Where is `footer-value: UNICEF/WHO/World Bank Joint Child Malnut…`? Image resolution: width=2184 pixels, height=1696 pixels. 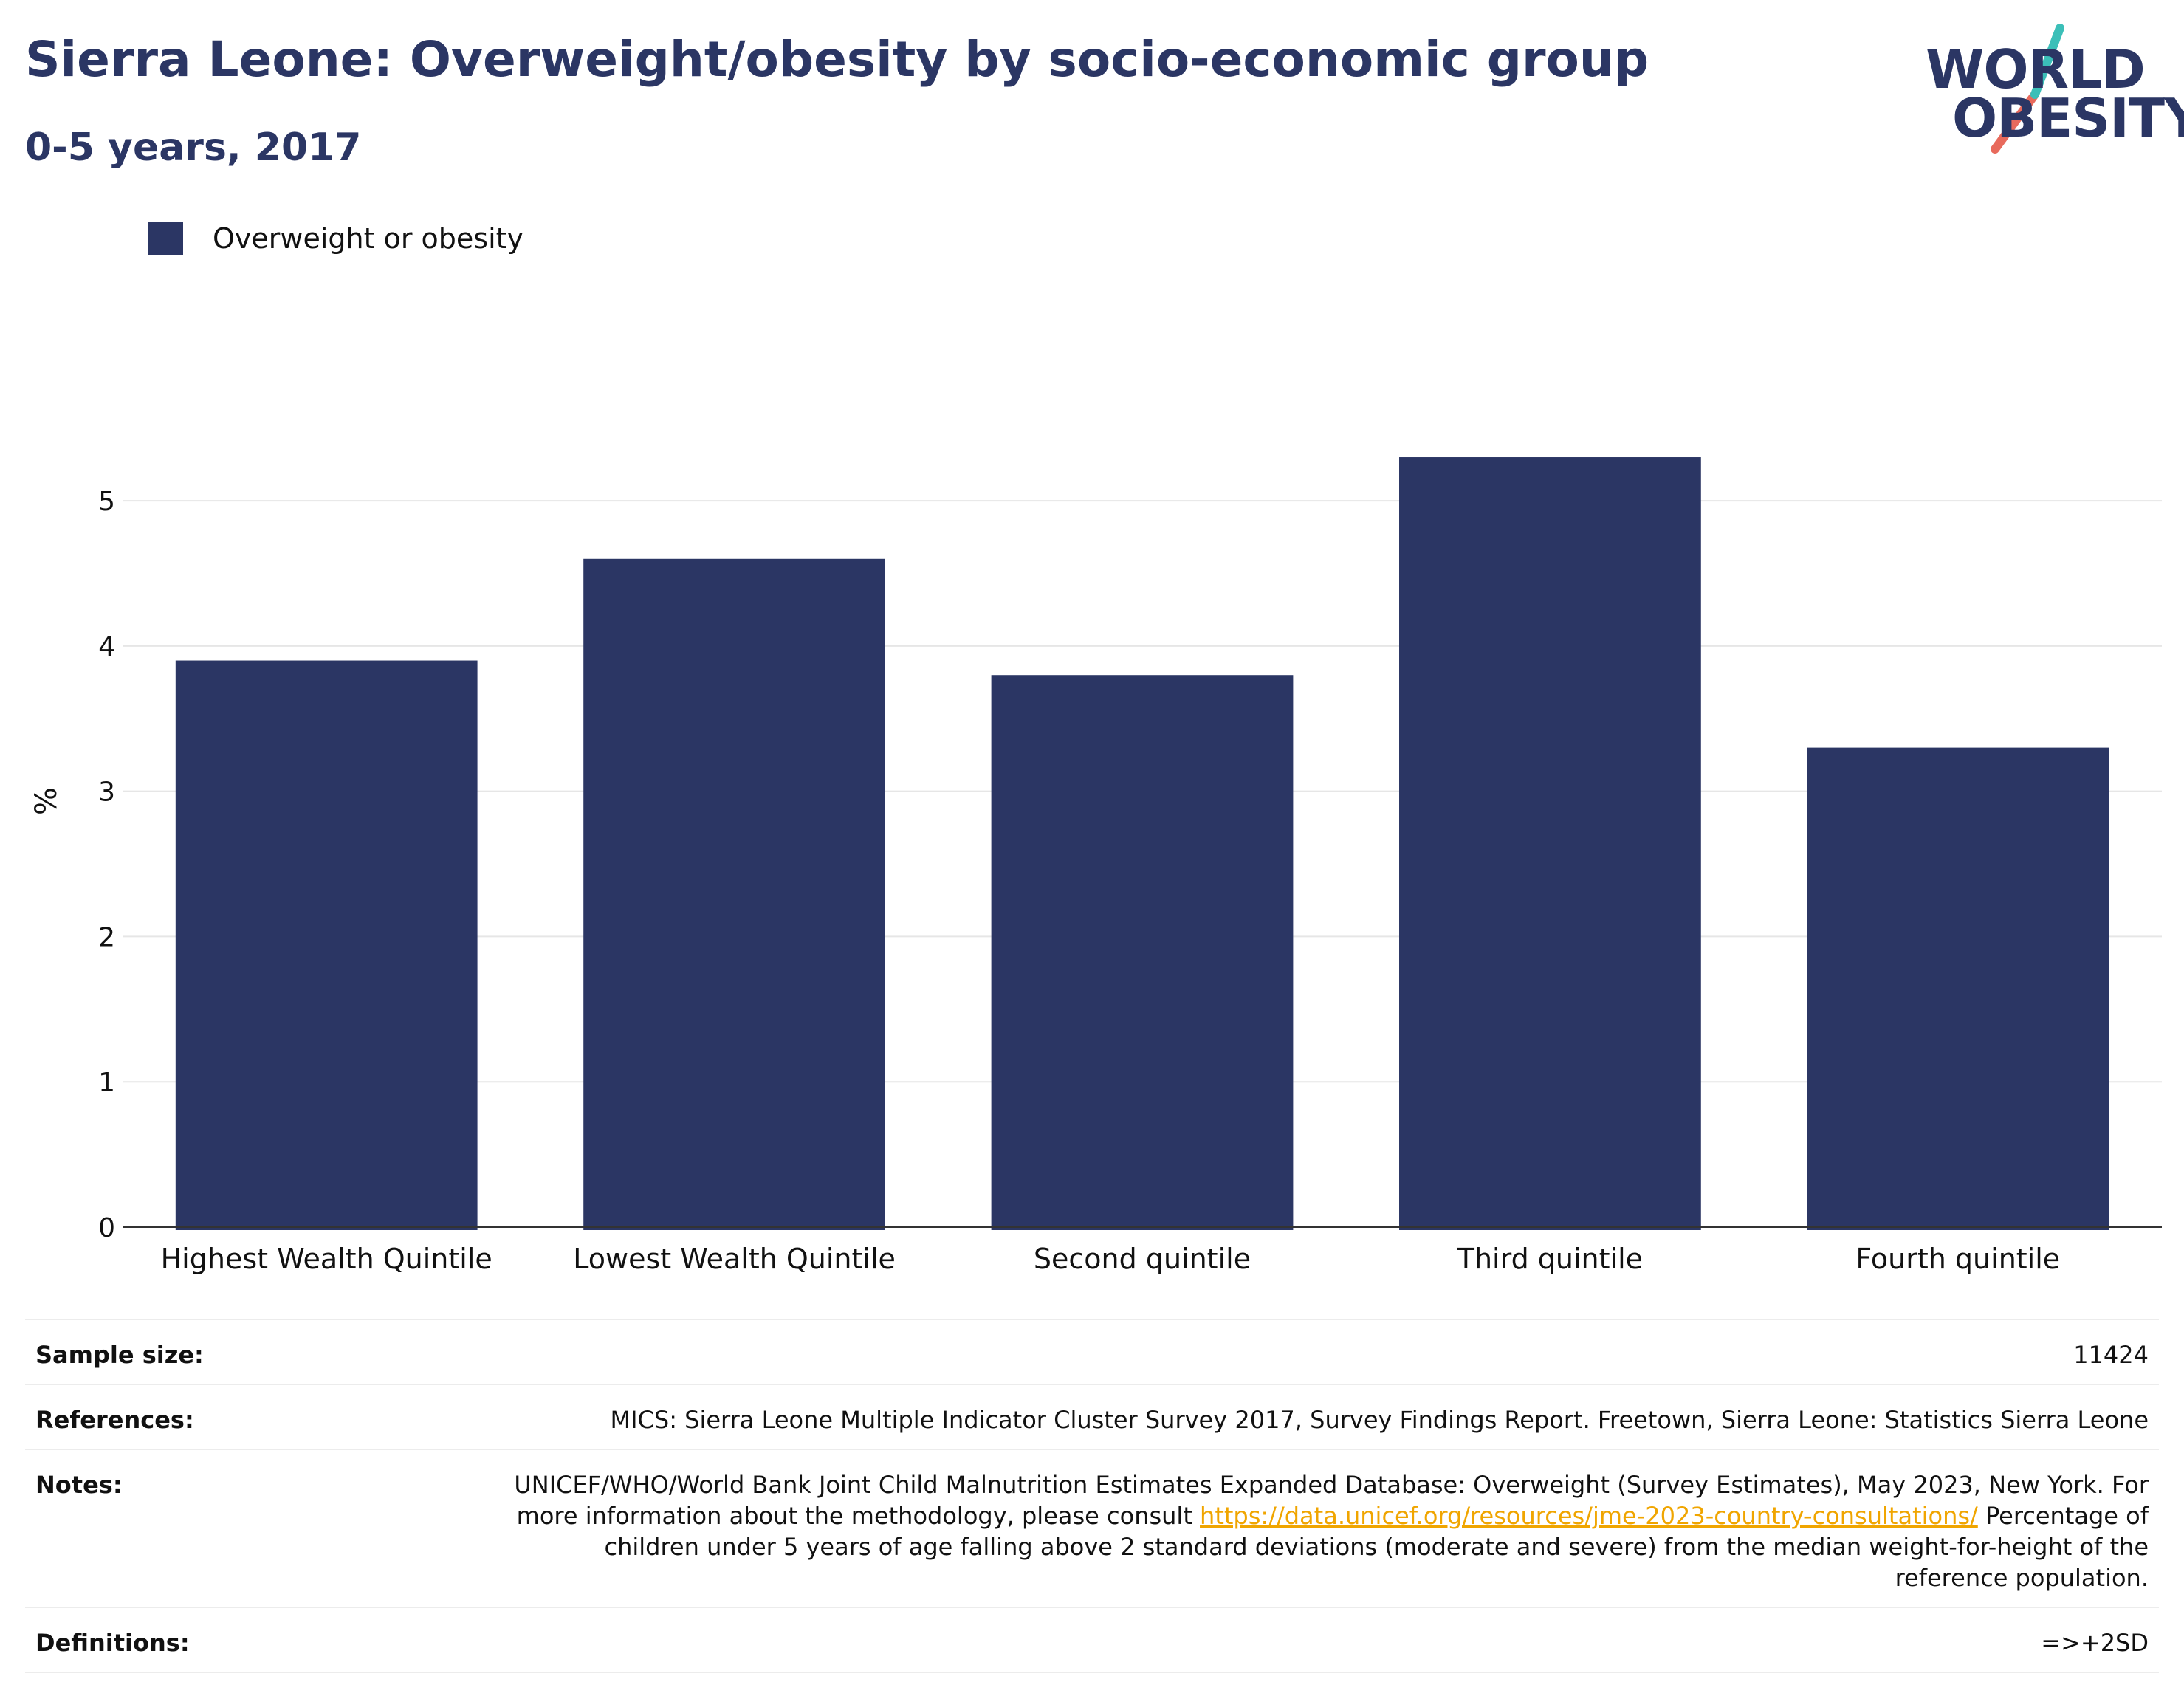 footer-value: UNICEF/WHO/World Bank Joint Child Malnut… is located at coordinates (1322, 1531).